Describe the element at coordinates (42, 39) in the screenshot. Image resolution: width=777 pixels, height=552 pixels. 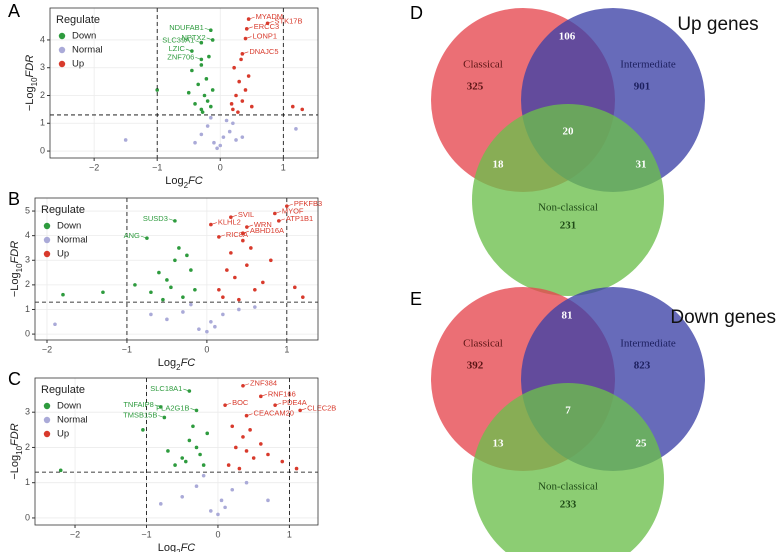
I see `y-tick-label: 4` at that location.